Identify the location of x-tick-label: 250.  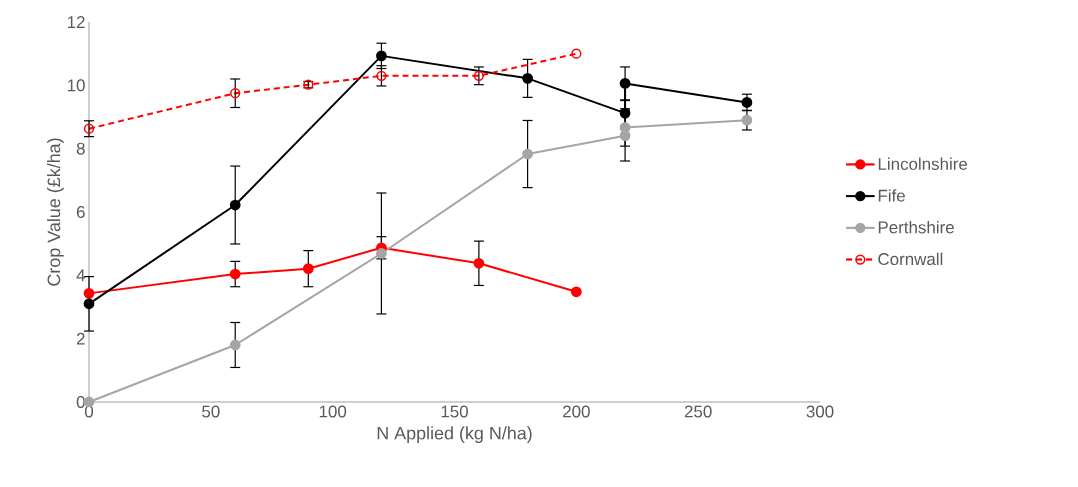
(698, 411).